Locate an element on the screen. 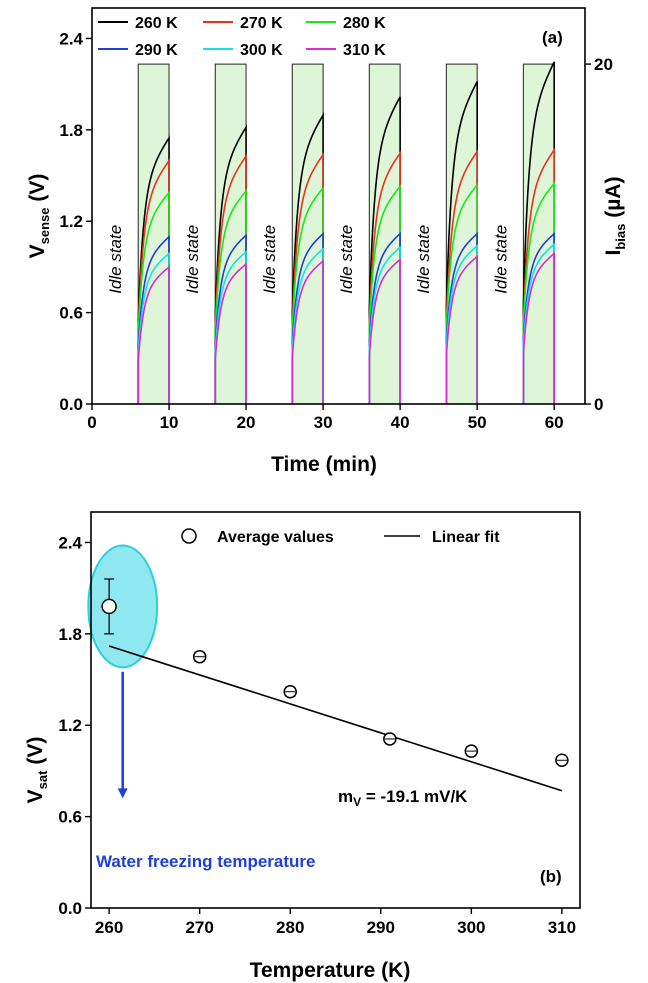 The height and width of the screenshot is (983, 648). y-tick-label-b-2: 1.2 is located at coordinates (70, 725).